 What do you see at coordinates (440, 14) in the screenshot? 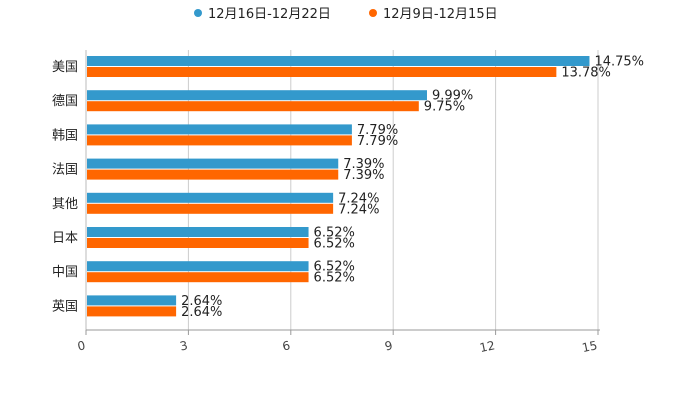
I see `legend-label: 12月9日-12月15日` at bounding box center [440, 14].